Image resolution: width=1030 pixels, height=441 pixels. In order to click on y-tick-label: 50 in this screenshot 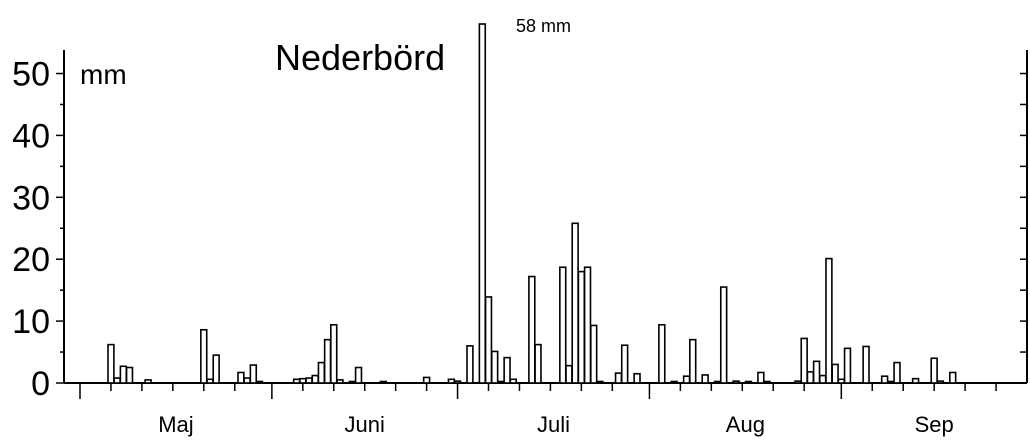, I will do `click(31, 75)`.